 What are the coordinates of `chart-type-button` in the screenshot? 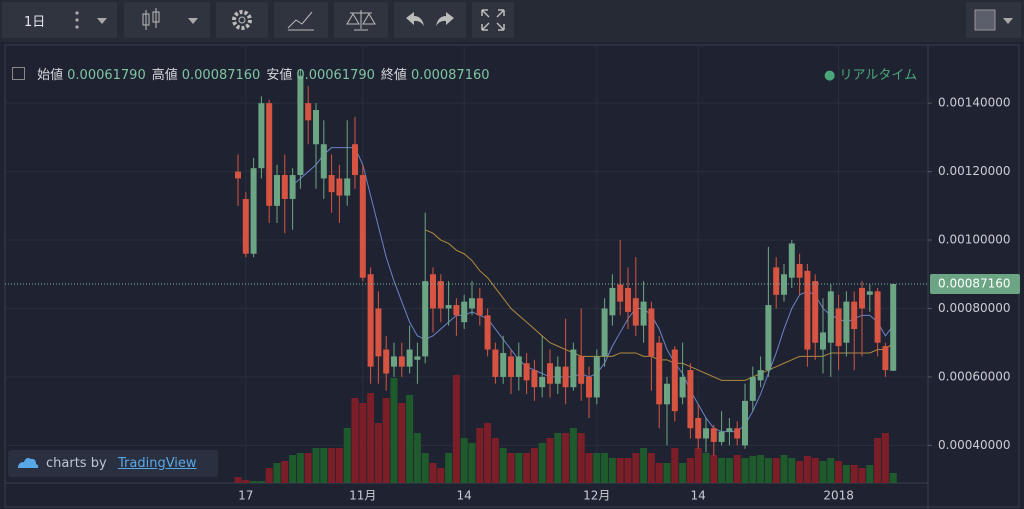 It's located at (167, 20).